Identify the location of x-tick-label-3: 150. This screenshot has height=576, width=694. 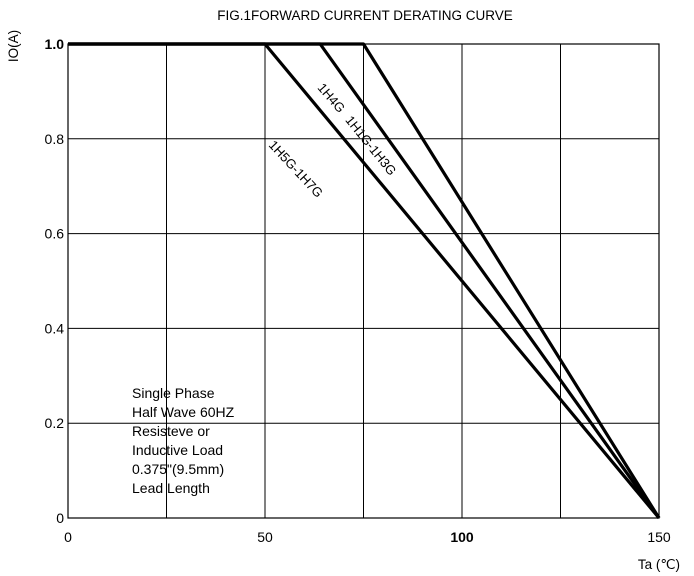
(659, 537).